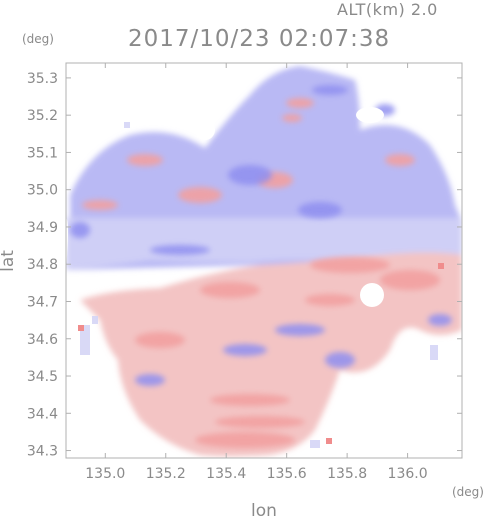 Image resolution: width=491 pixels, height=521 pixels. What do you see at coordinates (42, 302) in the screenshot?
I see `y-tick-label: 34.7` at bounding box center [42, 302].